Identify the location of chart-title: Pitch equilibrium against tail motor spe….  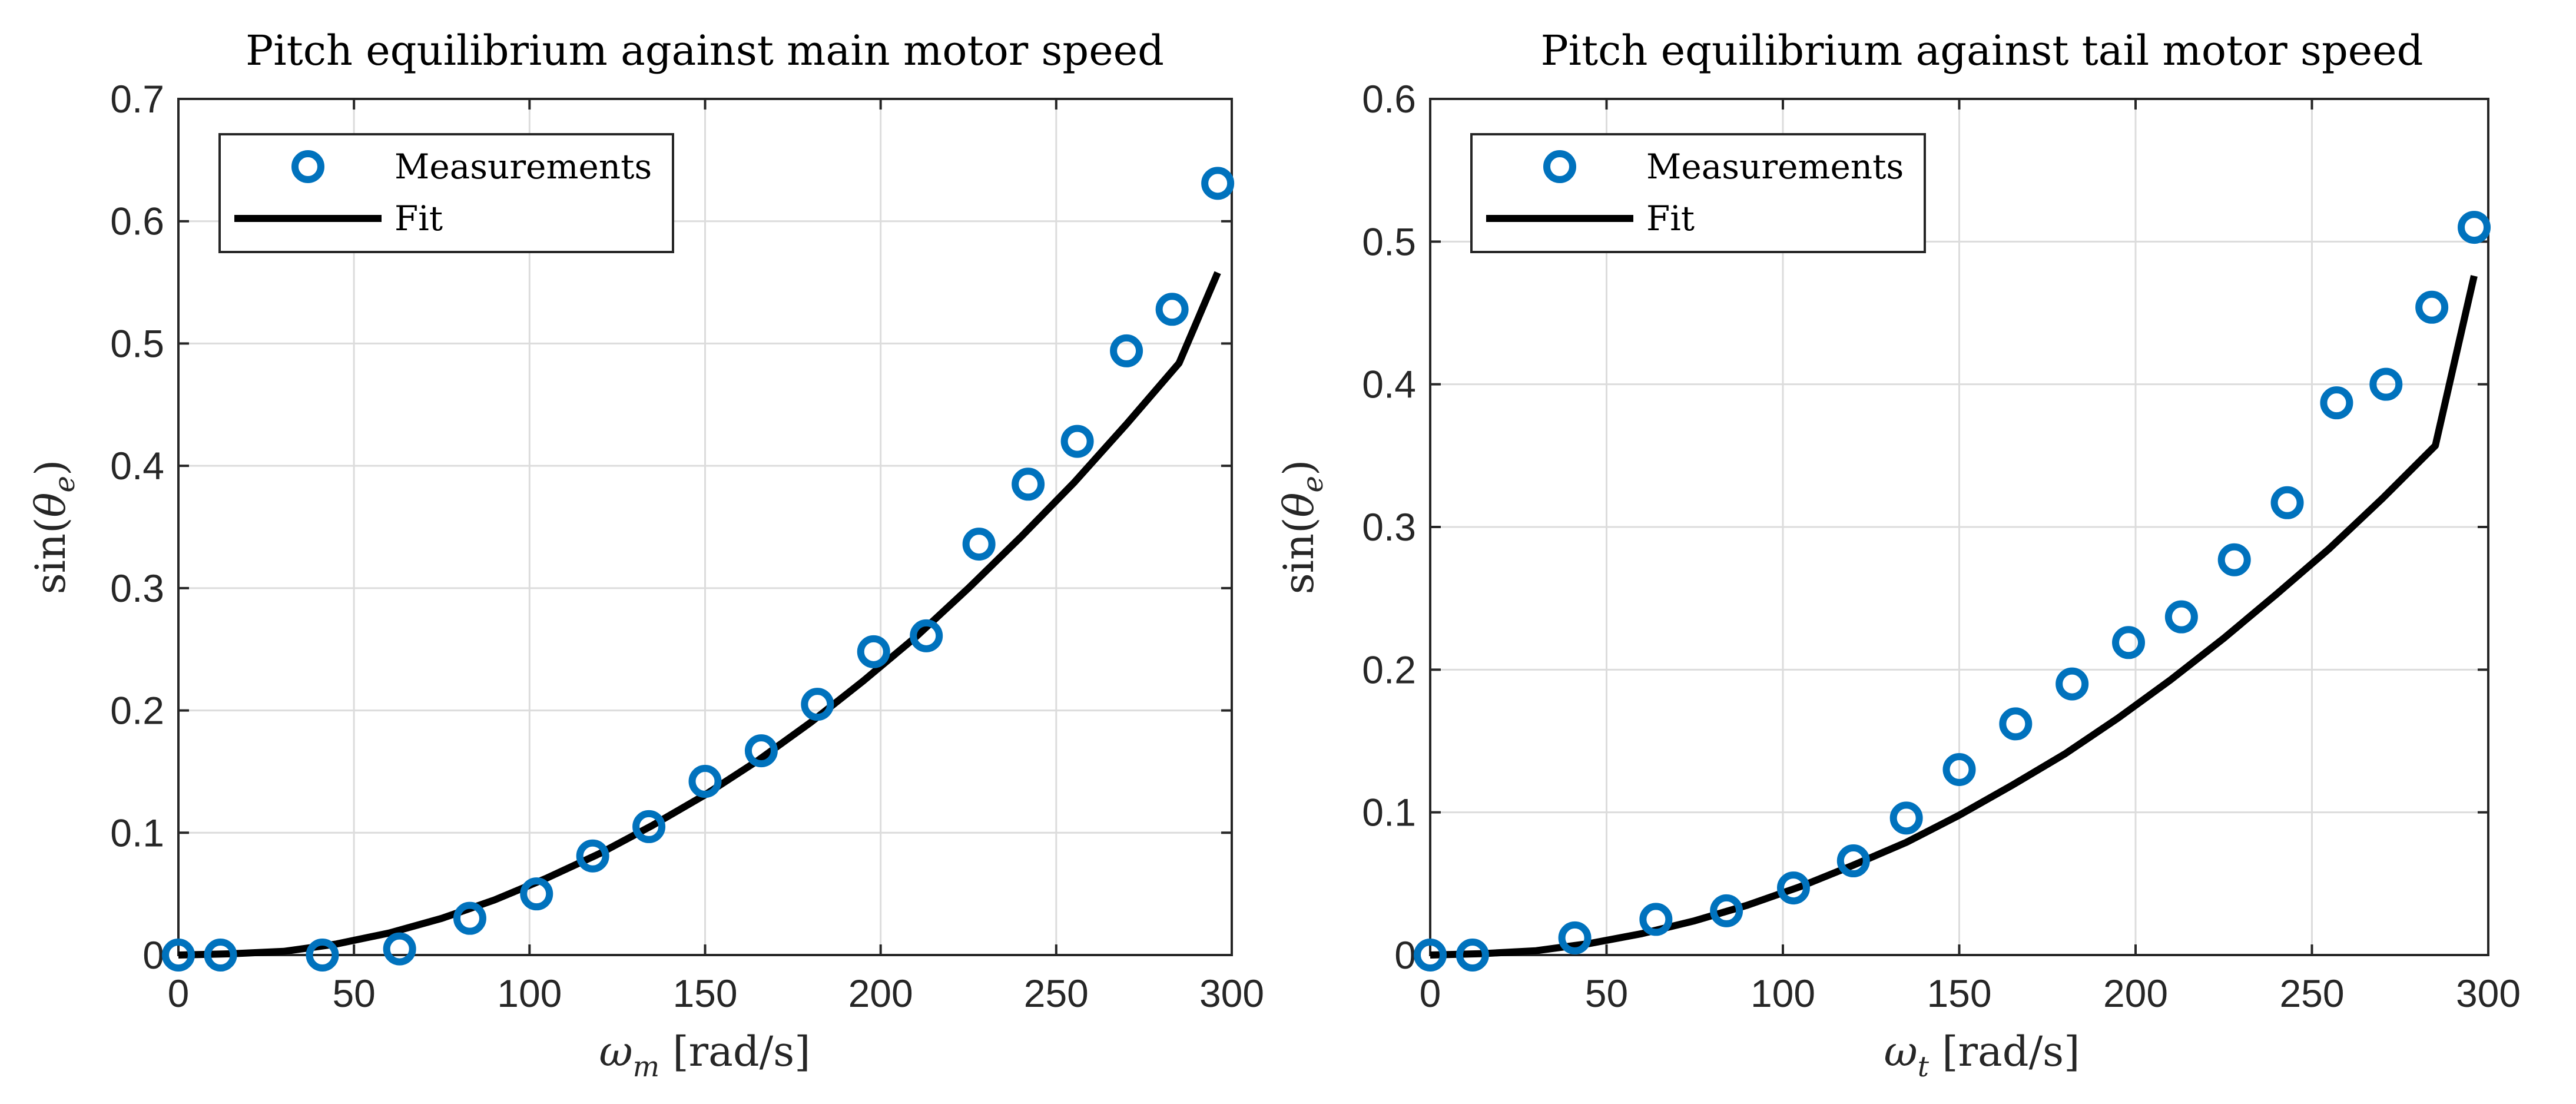
(1982, 50).